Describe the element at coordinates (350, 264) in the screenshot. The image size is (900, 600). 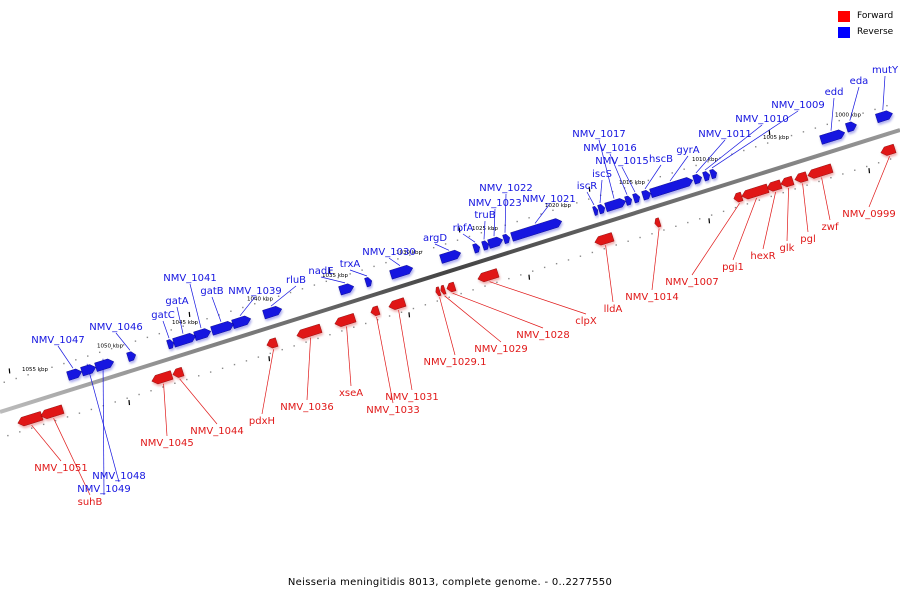
I see `gene-label-trxa: trxA` at that location.